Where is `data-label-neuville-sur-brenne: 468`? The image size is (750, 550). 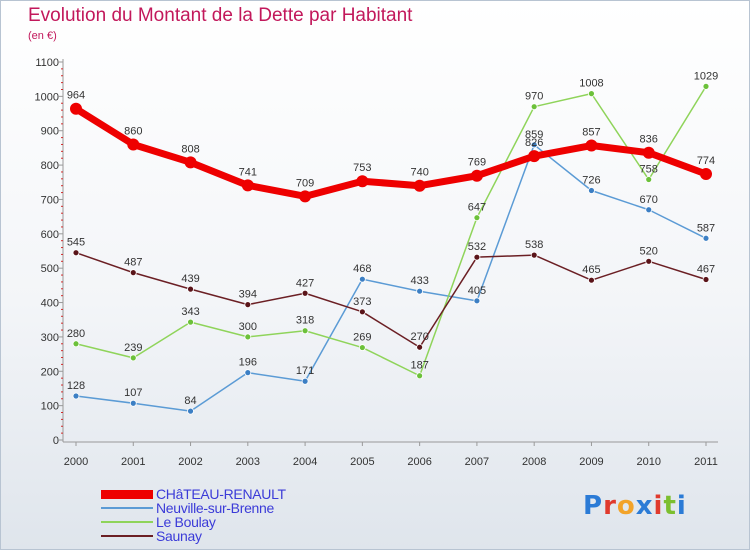
data-label-neuville-sur-brenne: 468 is located at coordinates (362, 269).